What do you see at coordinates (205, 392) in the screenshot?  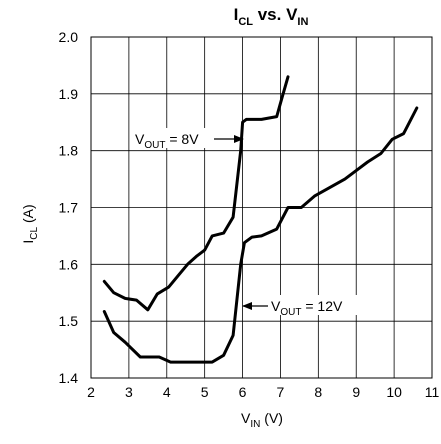 I see `x-tick-label: 5` at bounding box center [205, 392].